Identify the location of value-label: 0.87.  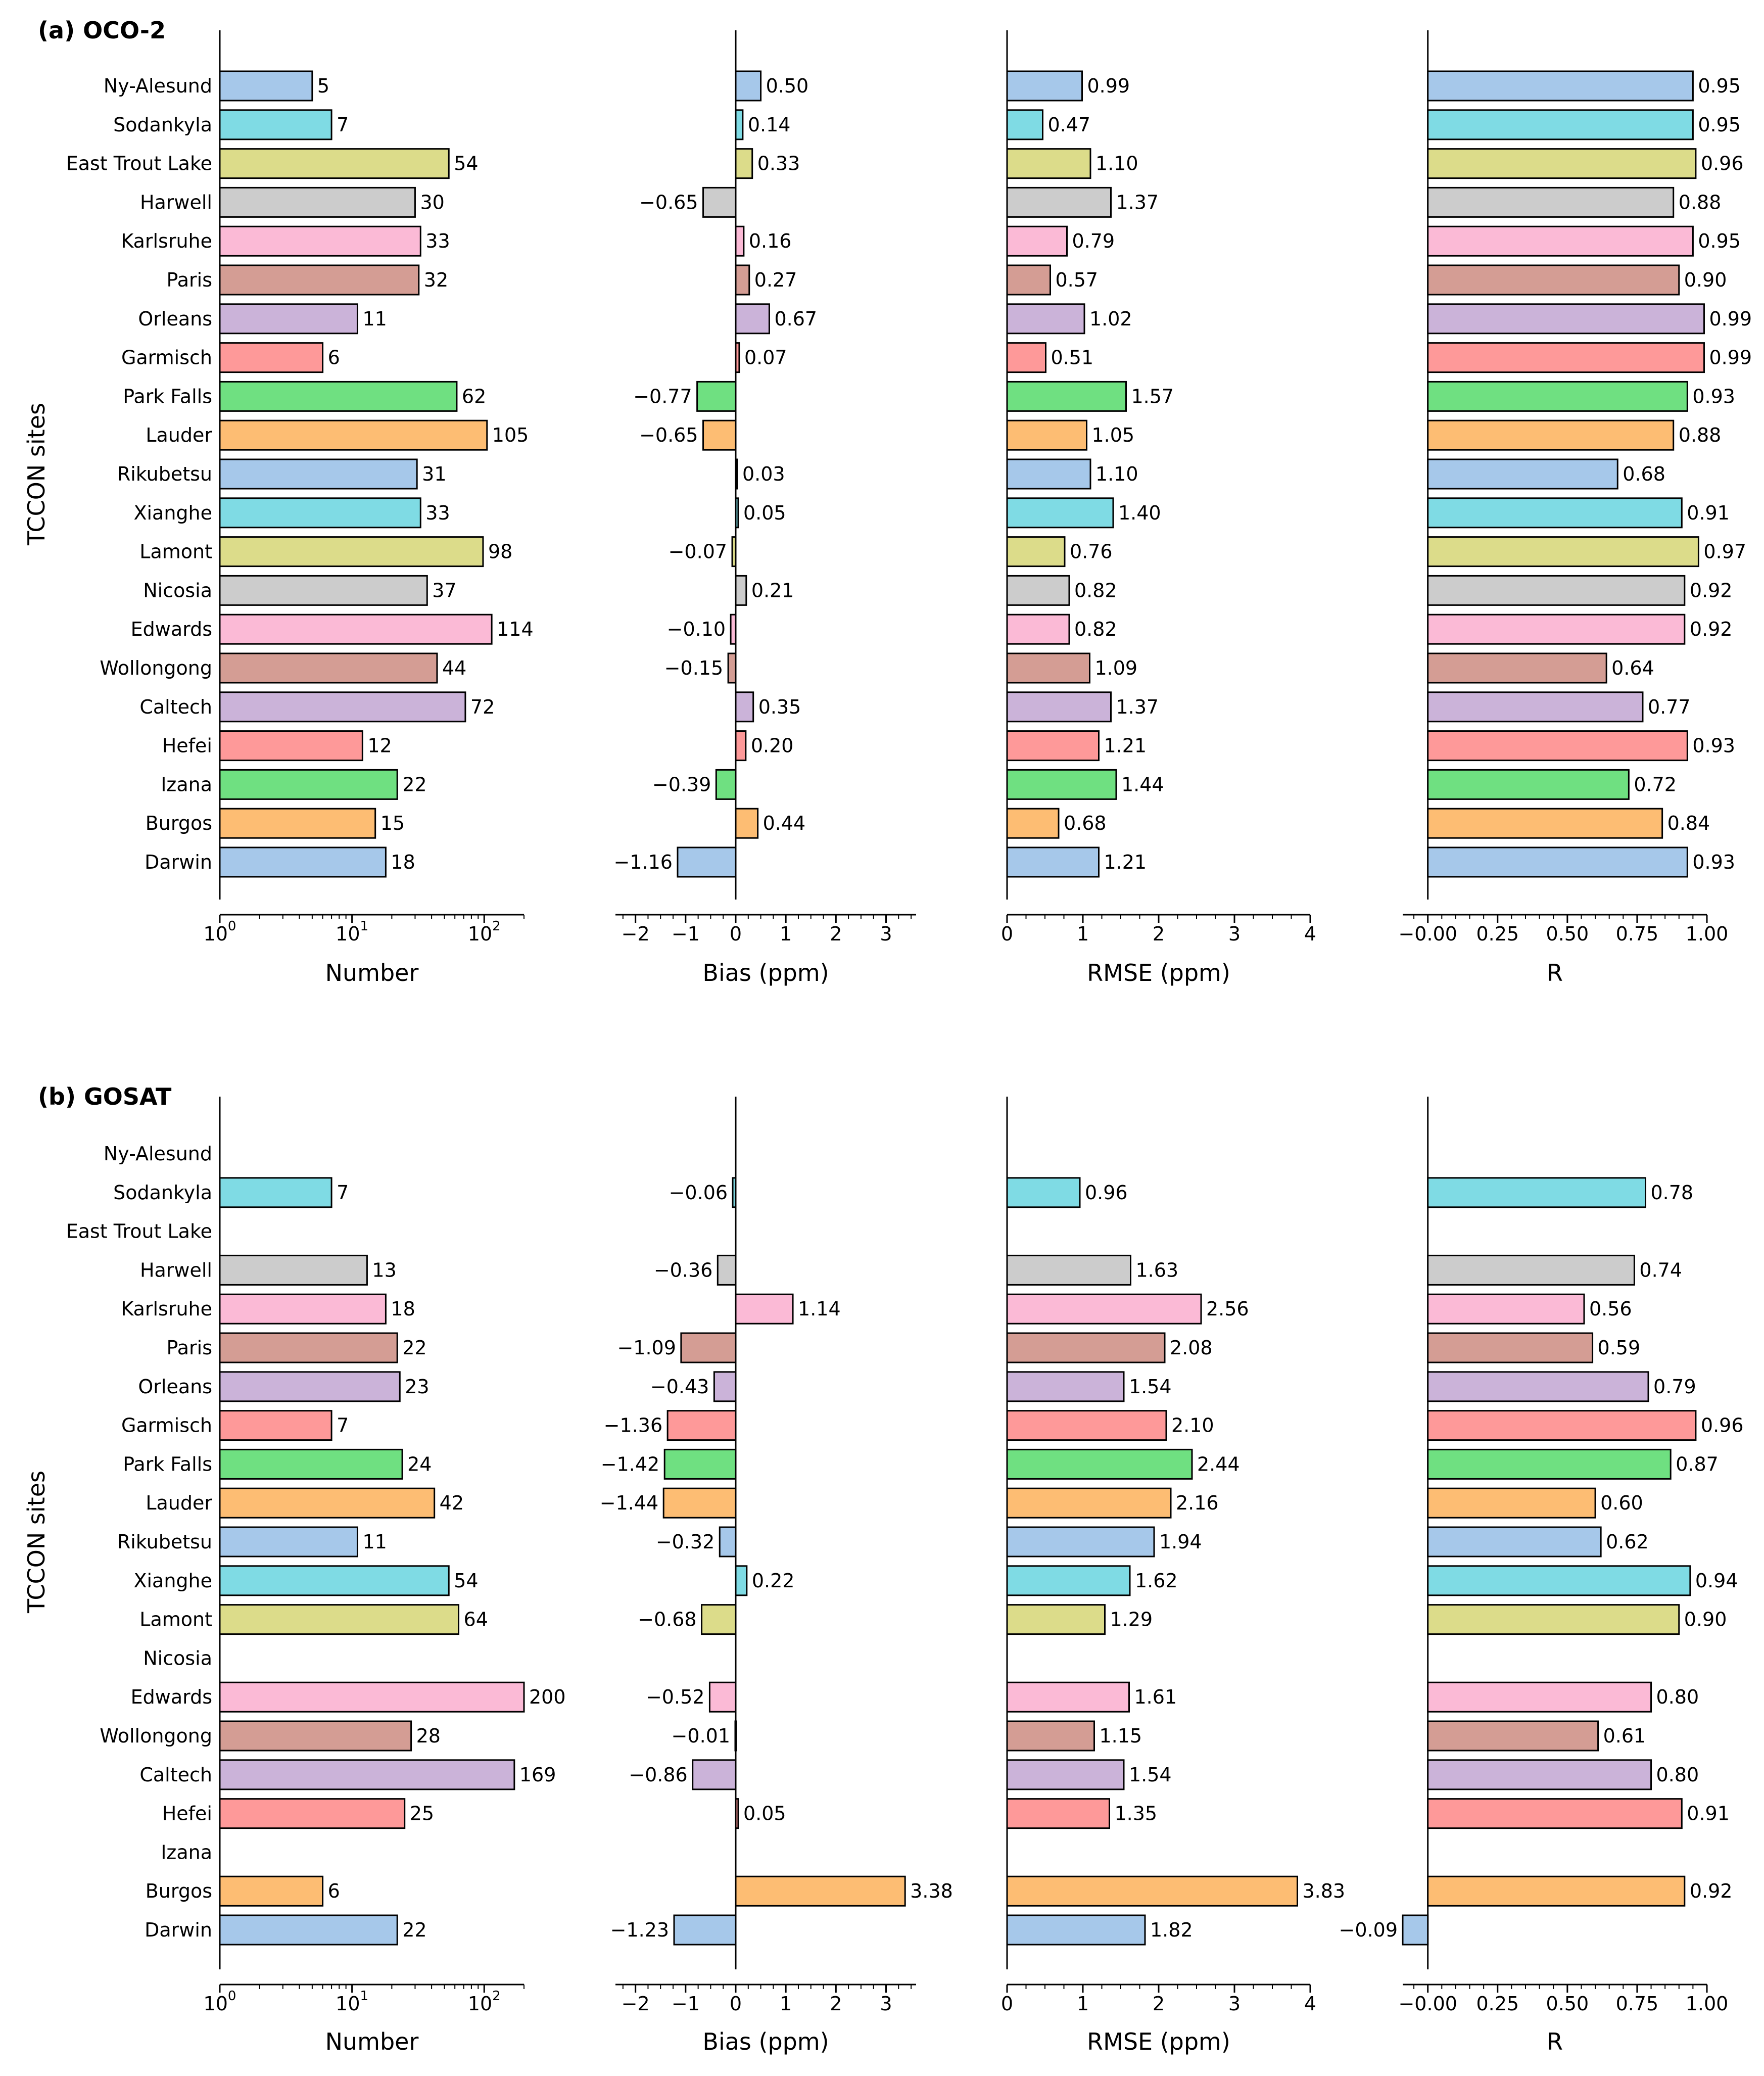
(1698, 1464).